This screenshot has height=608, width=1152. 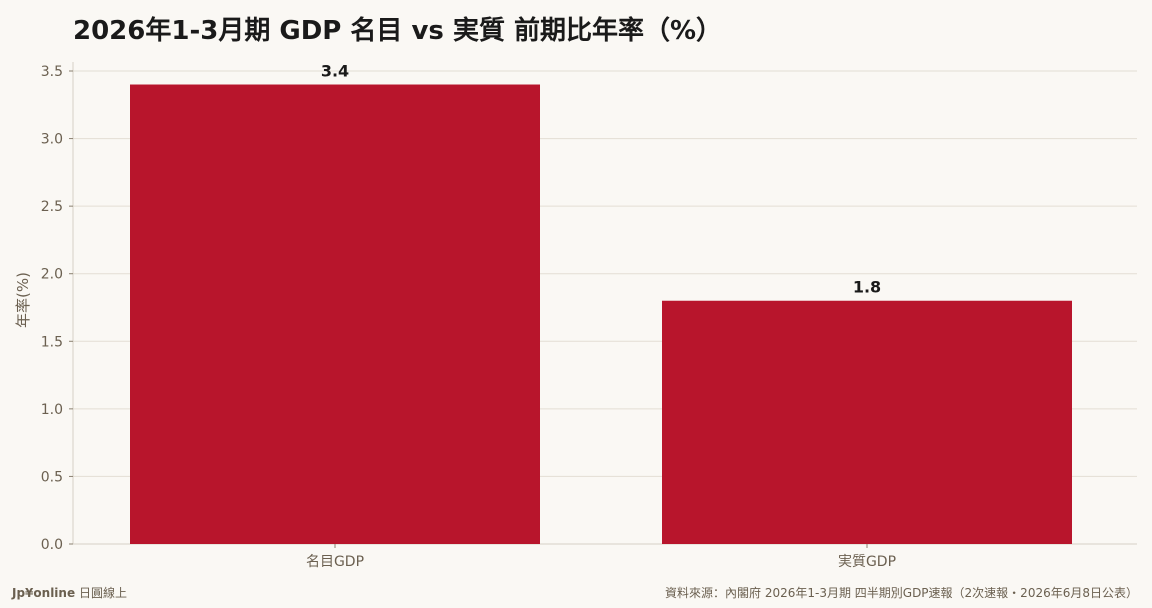 I want to click on x-tick-label: 実質GDP, so click(x=867, y=562).